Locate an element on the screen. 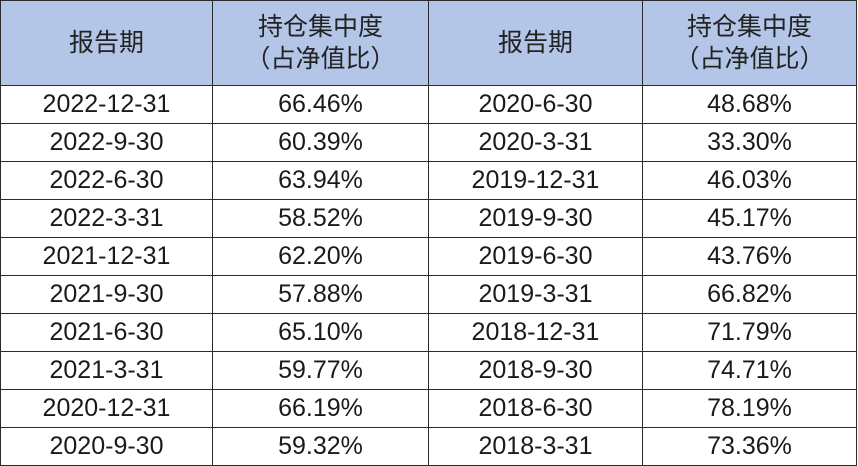 The height and width of the screenshot is (466, 858). report-date-cell: 2019-3-31 is located at coordinates (535, 294).